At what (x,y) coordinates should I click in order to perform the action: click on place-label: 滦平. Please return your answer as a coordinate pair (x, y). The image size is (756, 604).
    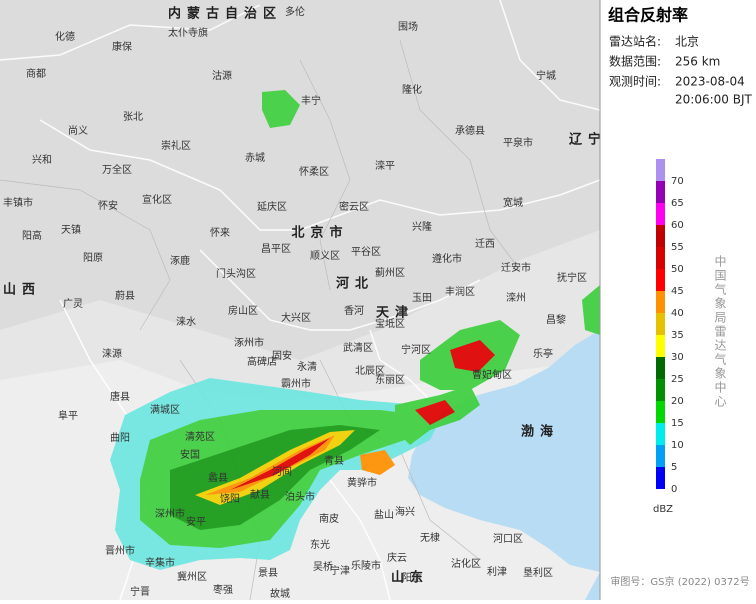
    Looking at the image, I should click on (385, 165).